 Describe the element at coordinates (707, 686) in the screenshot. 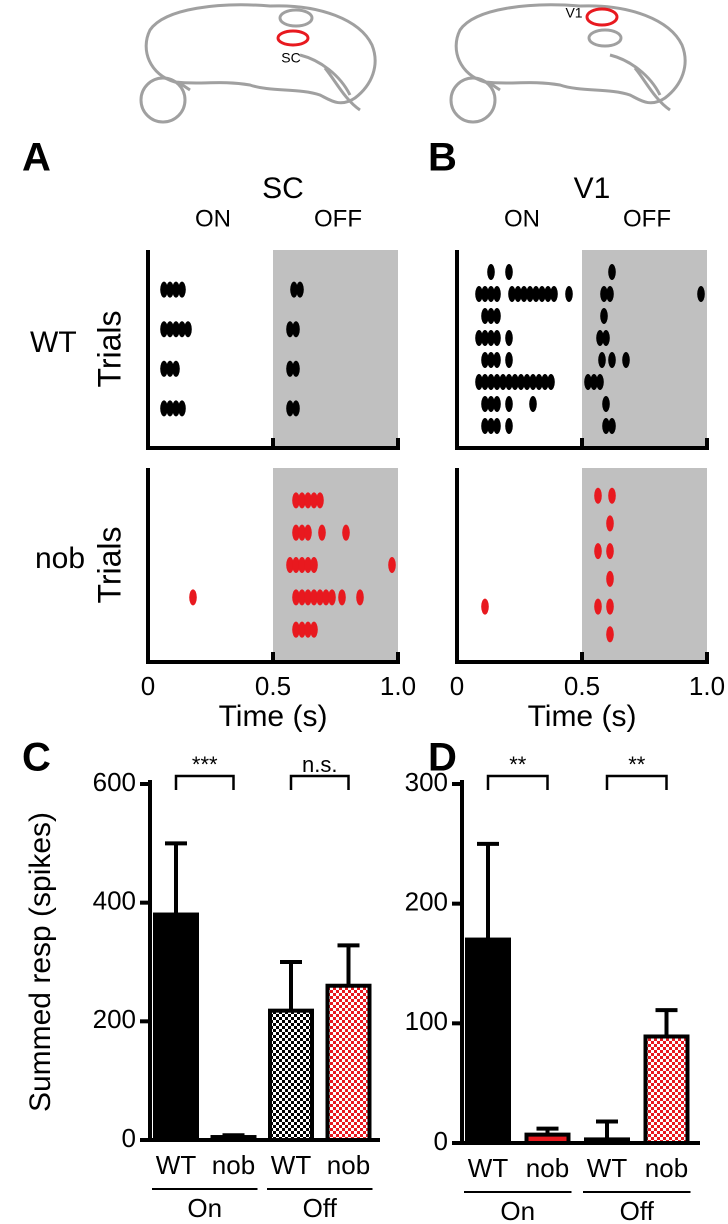

I see `x-tick-label: 1.0` at that location.